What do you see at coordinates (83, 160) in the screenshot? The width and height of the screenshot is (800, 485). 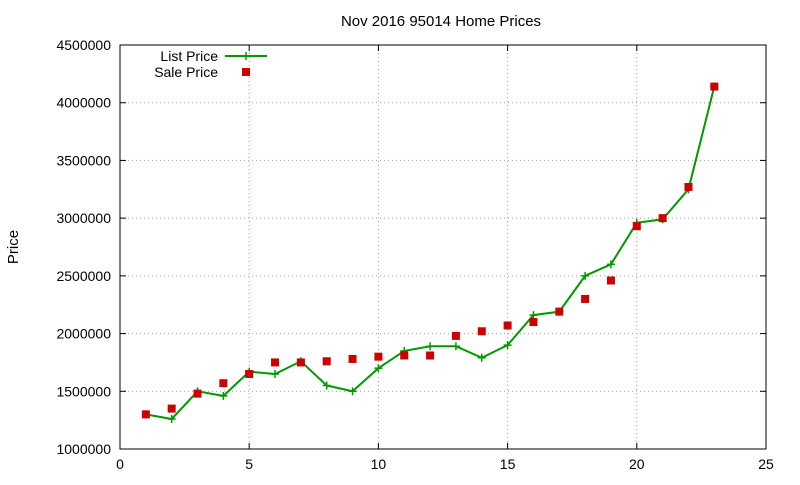 I see `y-tick-label: 3500000` at bounding box center [83, 160].